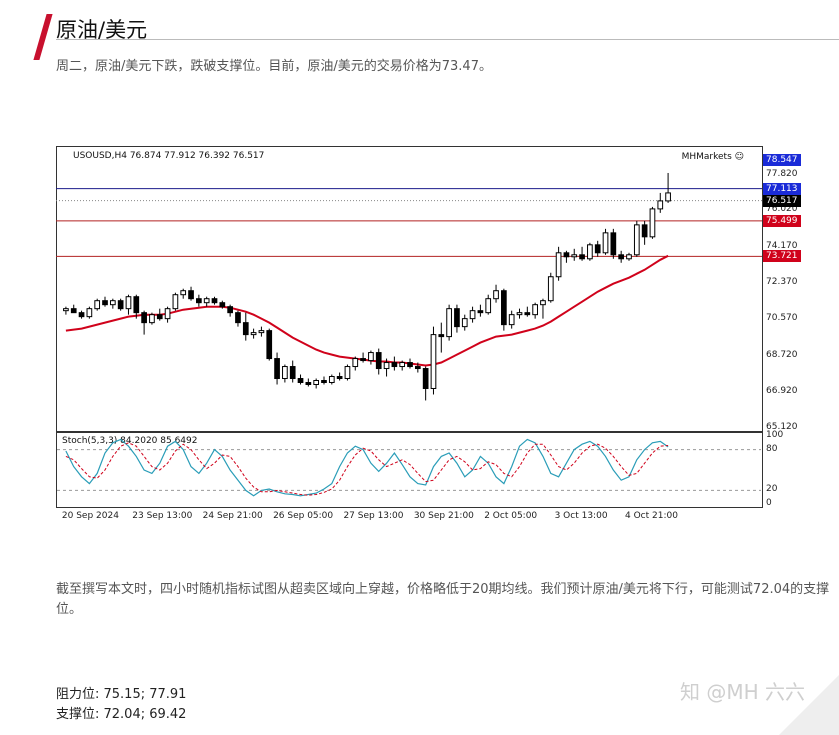 This screenshot has width=839, height=735. I want to click on page-corner-fold, so click(809, 705).